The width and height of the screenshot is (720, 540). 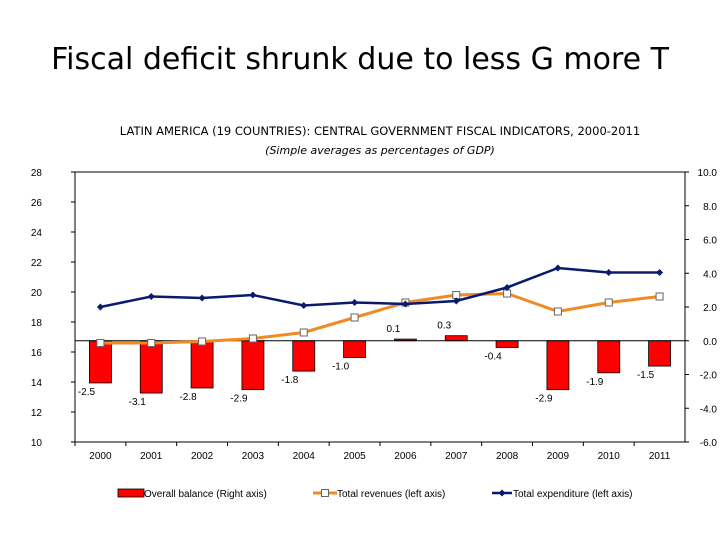 I want to click on left-tick-label: 24, so click(x=37, y=233).